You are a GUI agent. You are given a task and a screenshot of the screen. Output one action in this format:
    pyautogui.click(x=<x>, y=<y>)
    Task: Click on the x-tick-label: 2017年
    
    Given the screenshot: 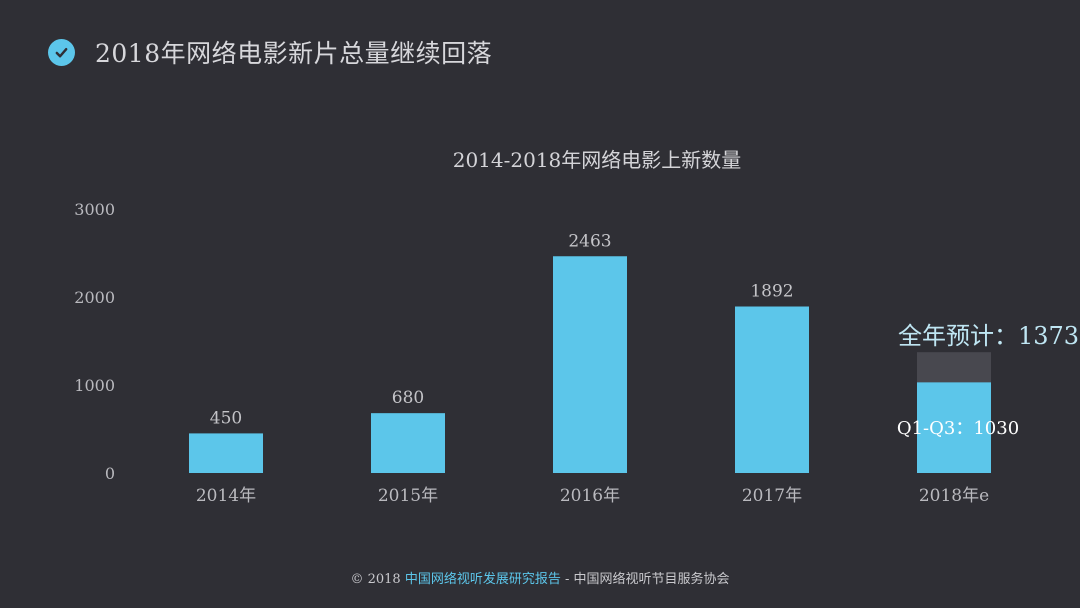 What is the action you would take?
    pyautogui.click(x=772, y=496)
    